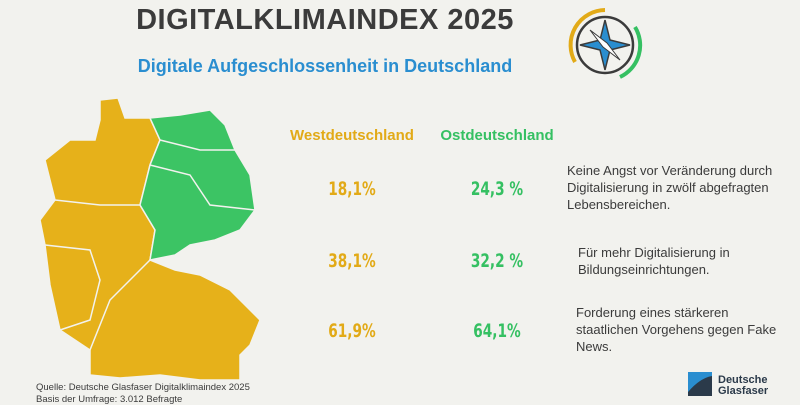  I want to click on west-value: 38,1%, so click(352, 261).